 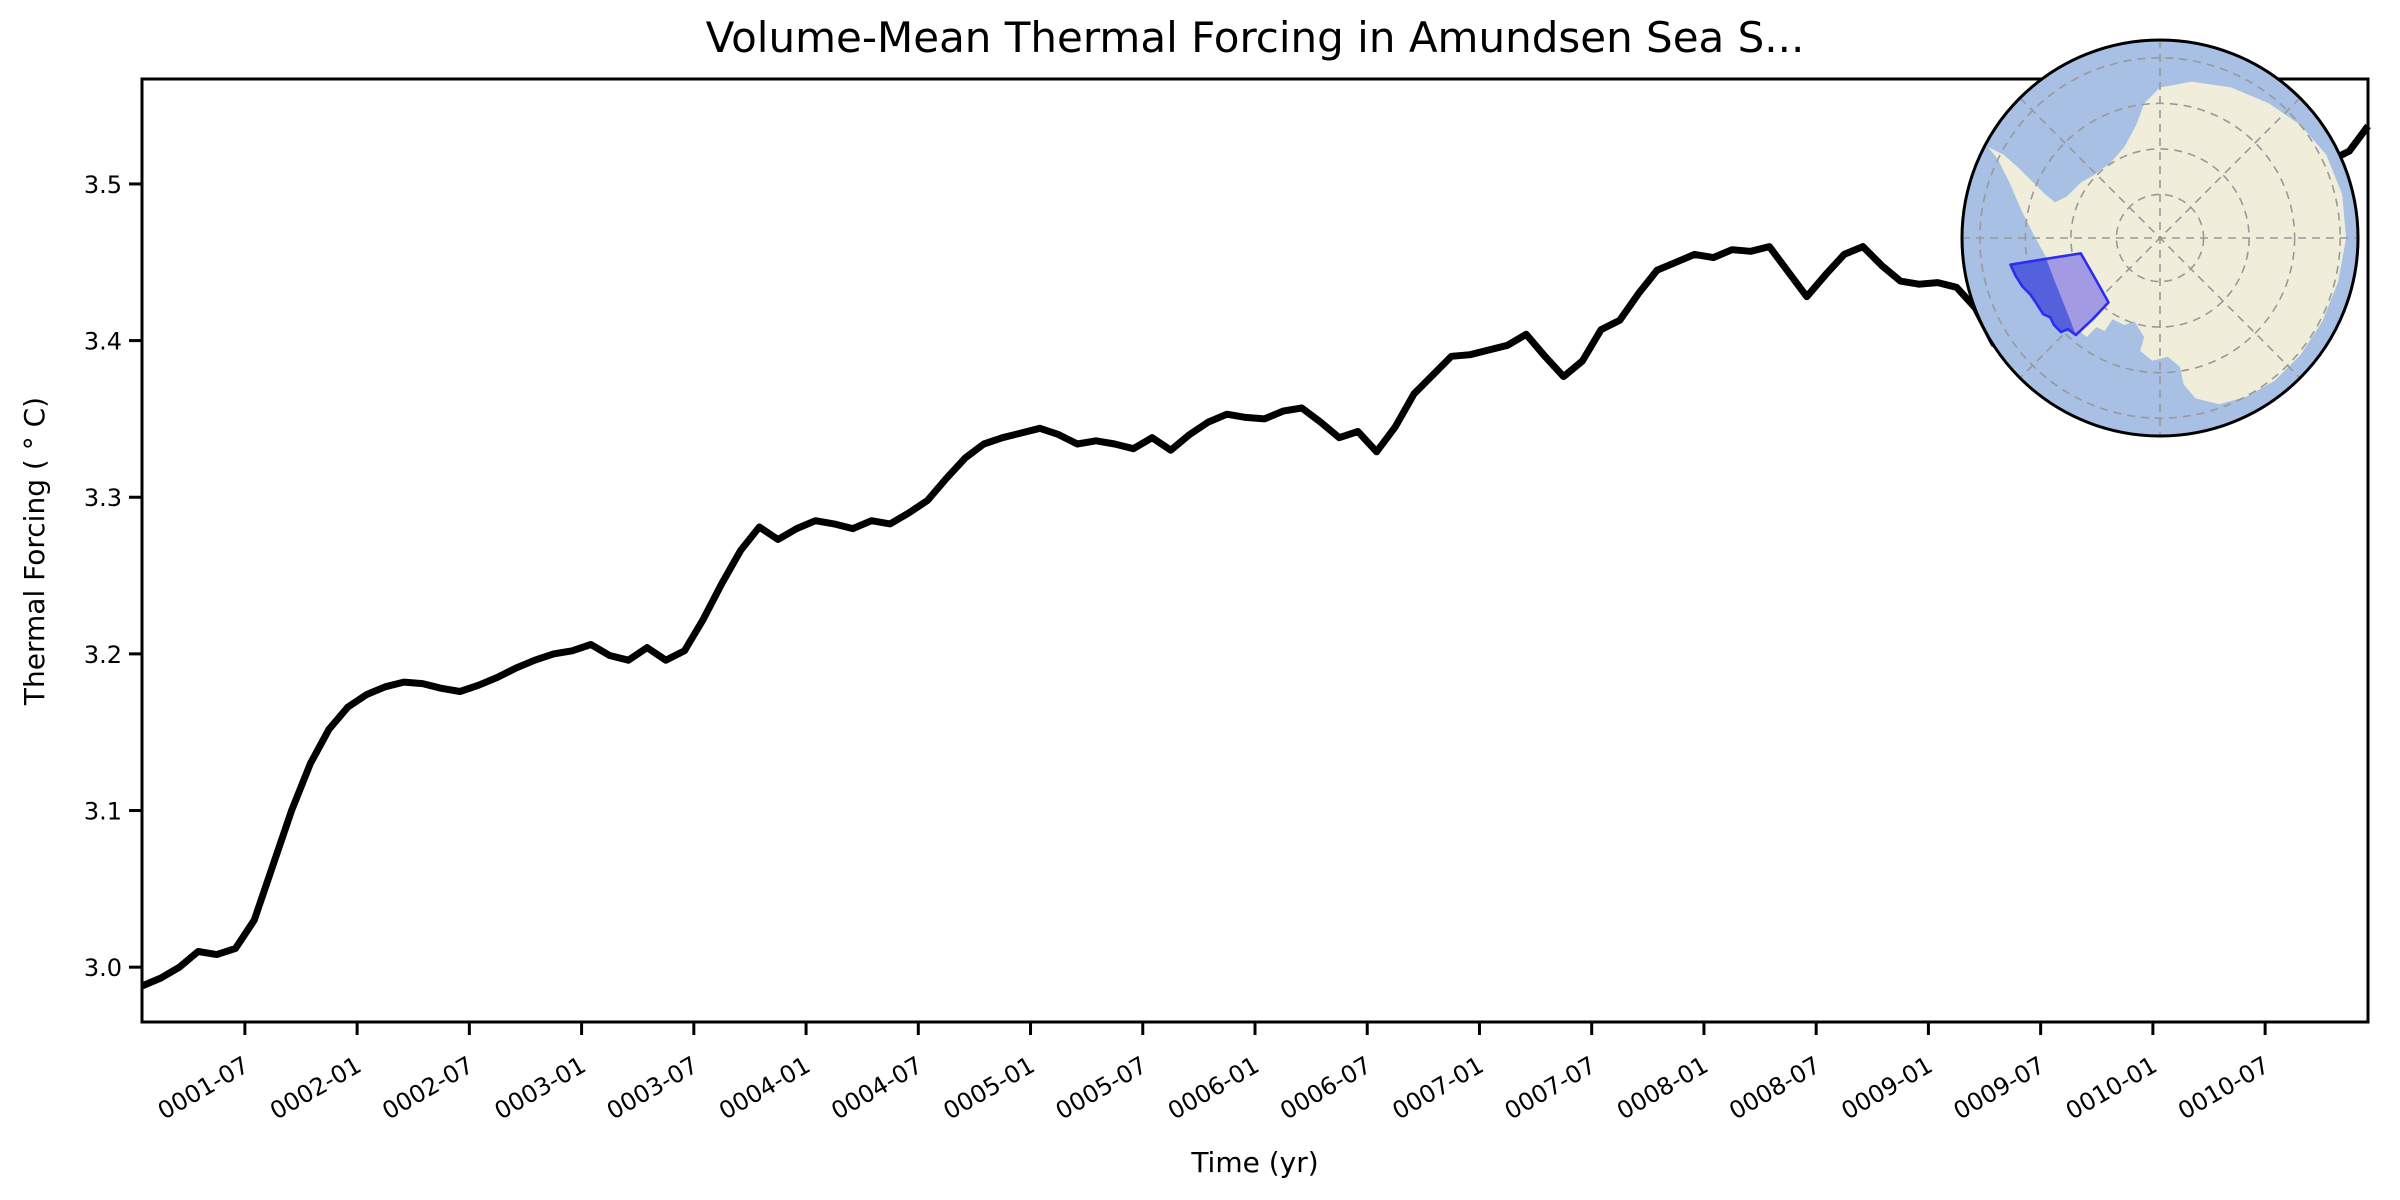 I want to click on x-tick-label: 0002-01, so click(x=315, y=1088).